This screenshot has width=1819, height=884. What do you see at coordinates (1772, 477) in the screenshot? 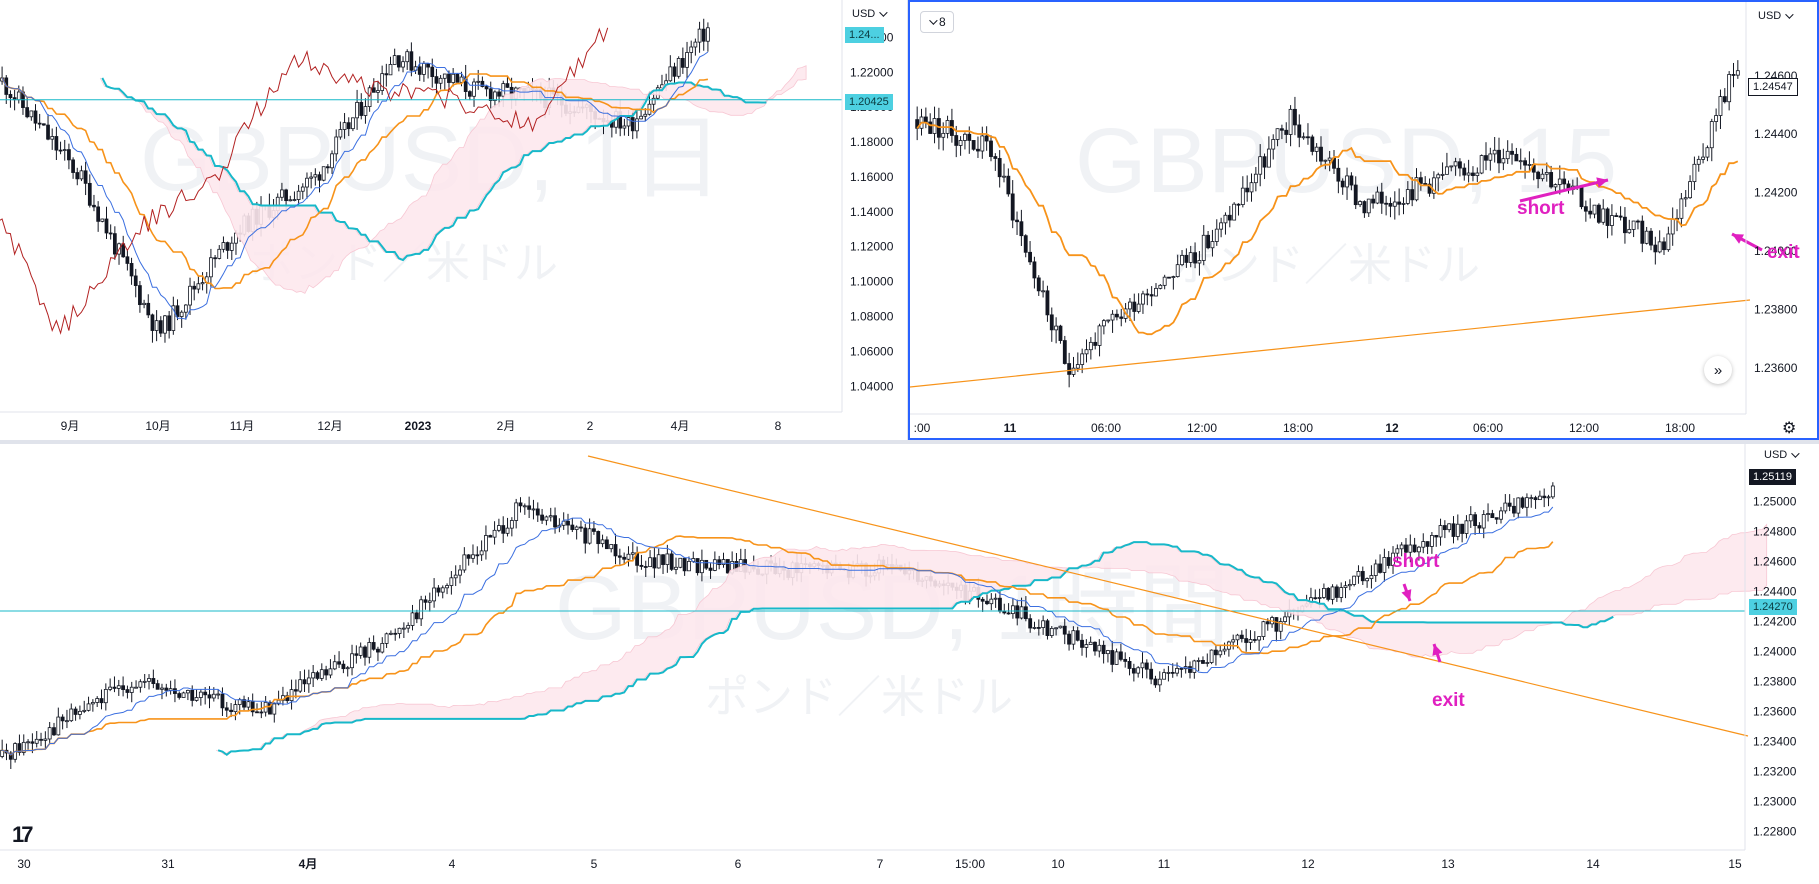
I see `last-price-badge: 1.25119` at bounding box center [1772, 477].